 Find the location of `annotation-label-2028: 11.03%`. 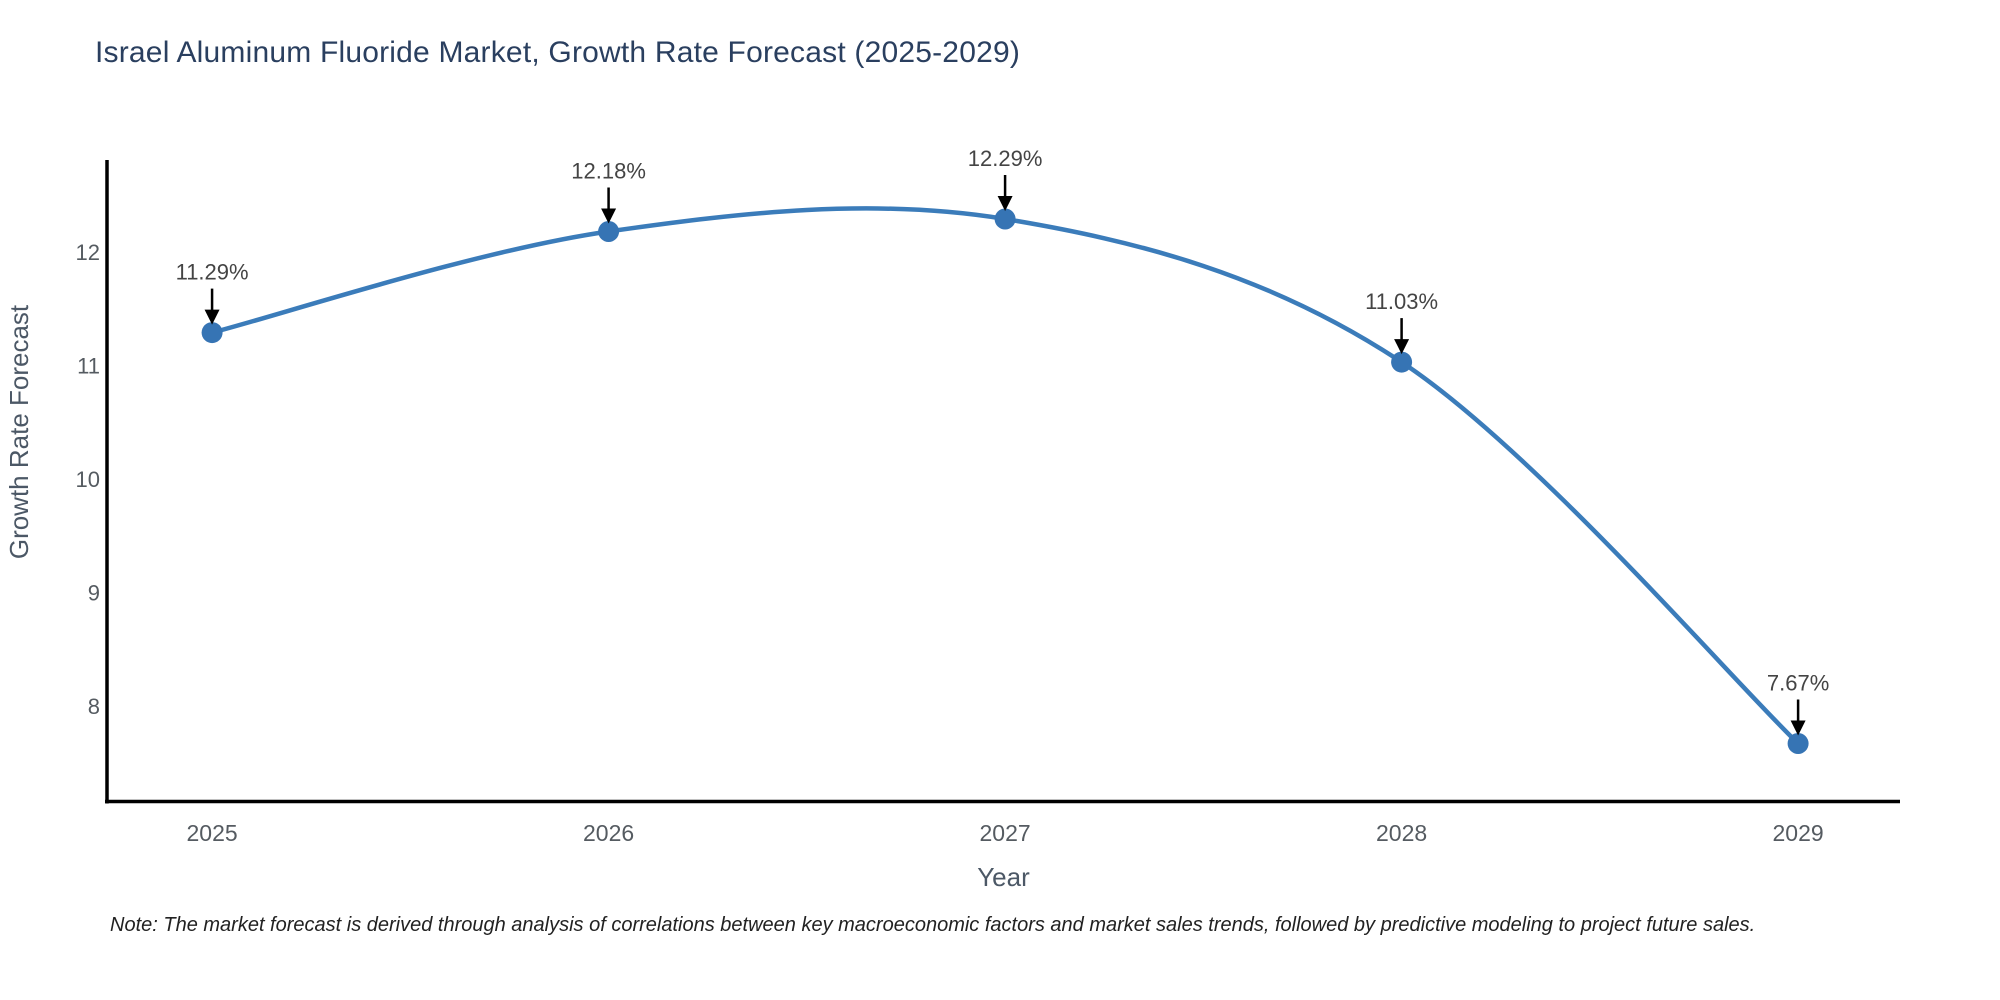

annotation-label-2028: 11.03% is located at coordinates (1401, 301).